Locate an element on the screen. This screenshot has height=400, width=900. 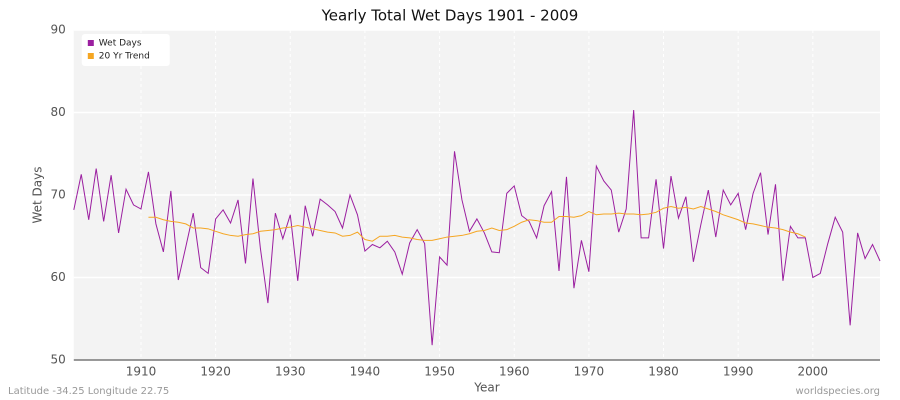
y-tick-label: 90 is located at coordinates (58, 30).